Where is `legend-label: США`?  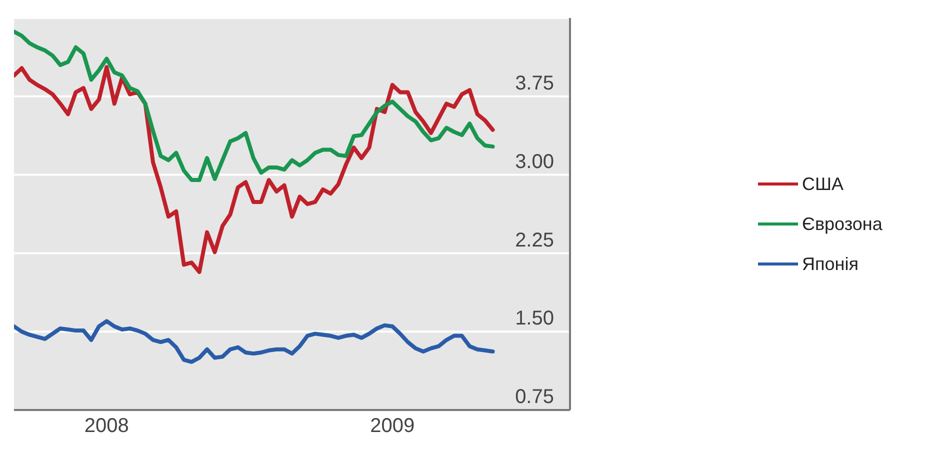
legend-label: США is located at coordinates (823, 184).